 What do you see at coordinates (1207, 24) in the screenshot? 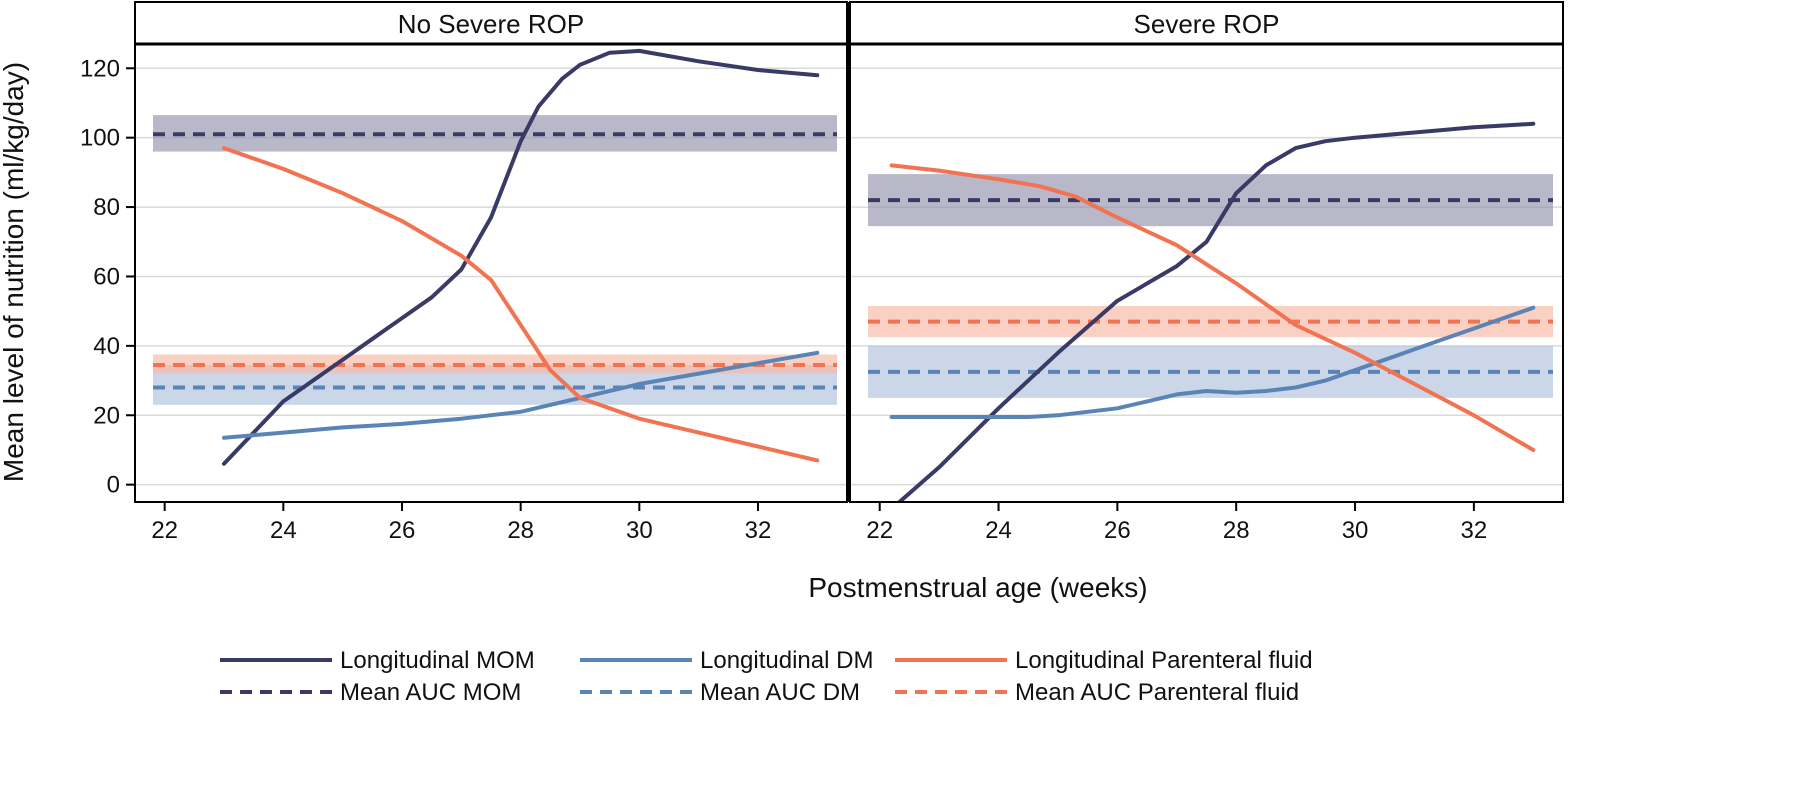
I see `panel-title: Severe ROP` at bounding box center [1207, 24].